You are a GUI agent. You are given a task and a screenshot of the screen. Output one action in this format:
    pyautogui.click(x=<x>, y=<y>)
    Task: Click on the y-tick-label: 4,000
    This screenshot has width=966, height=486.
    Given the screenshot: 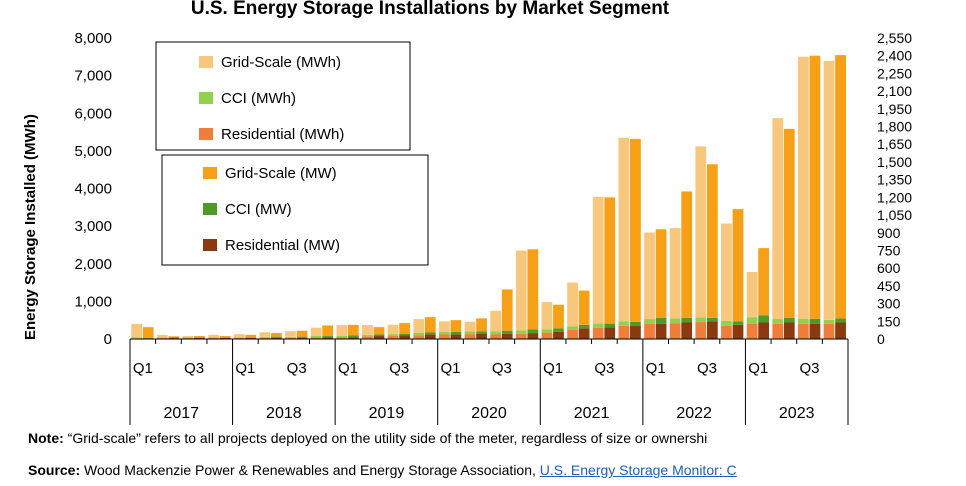 What is the action you would take?
    pyautogui.click(x=93, y=189)
    